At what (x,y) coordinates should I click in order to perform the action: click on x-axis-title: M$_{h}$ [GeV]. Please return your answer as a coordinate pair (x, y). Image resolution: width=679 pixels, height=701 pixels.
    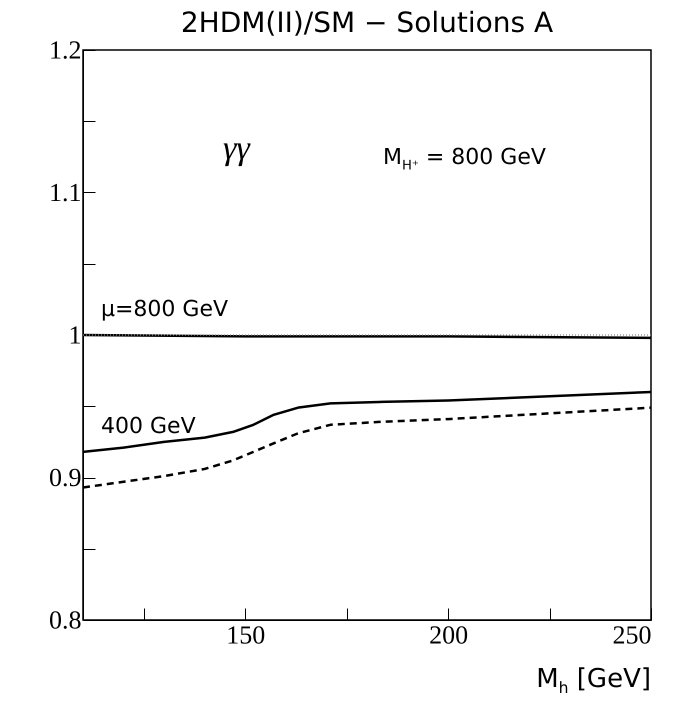
    Looking at the image, I should click on (593, 681).